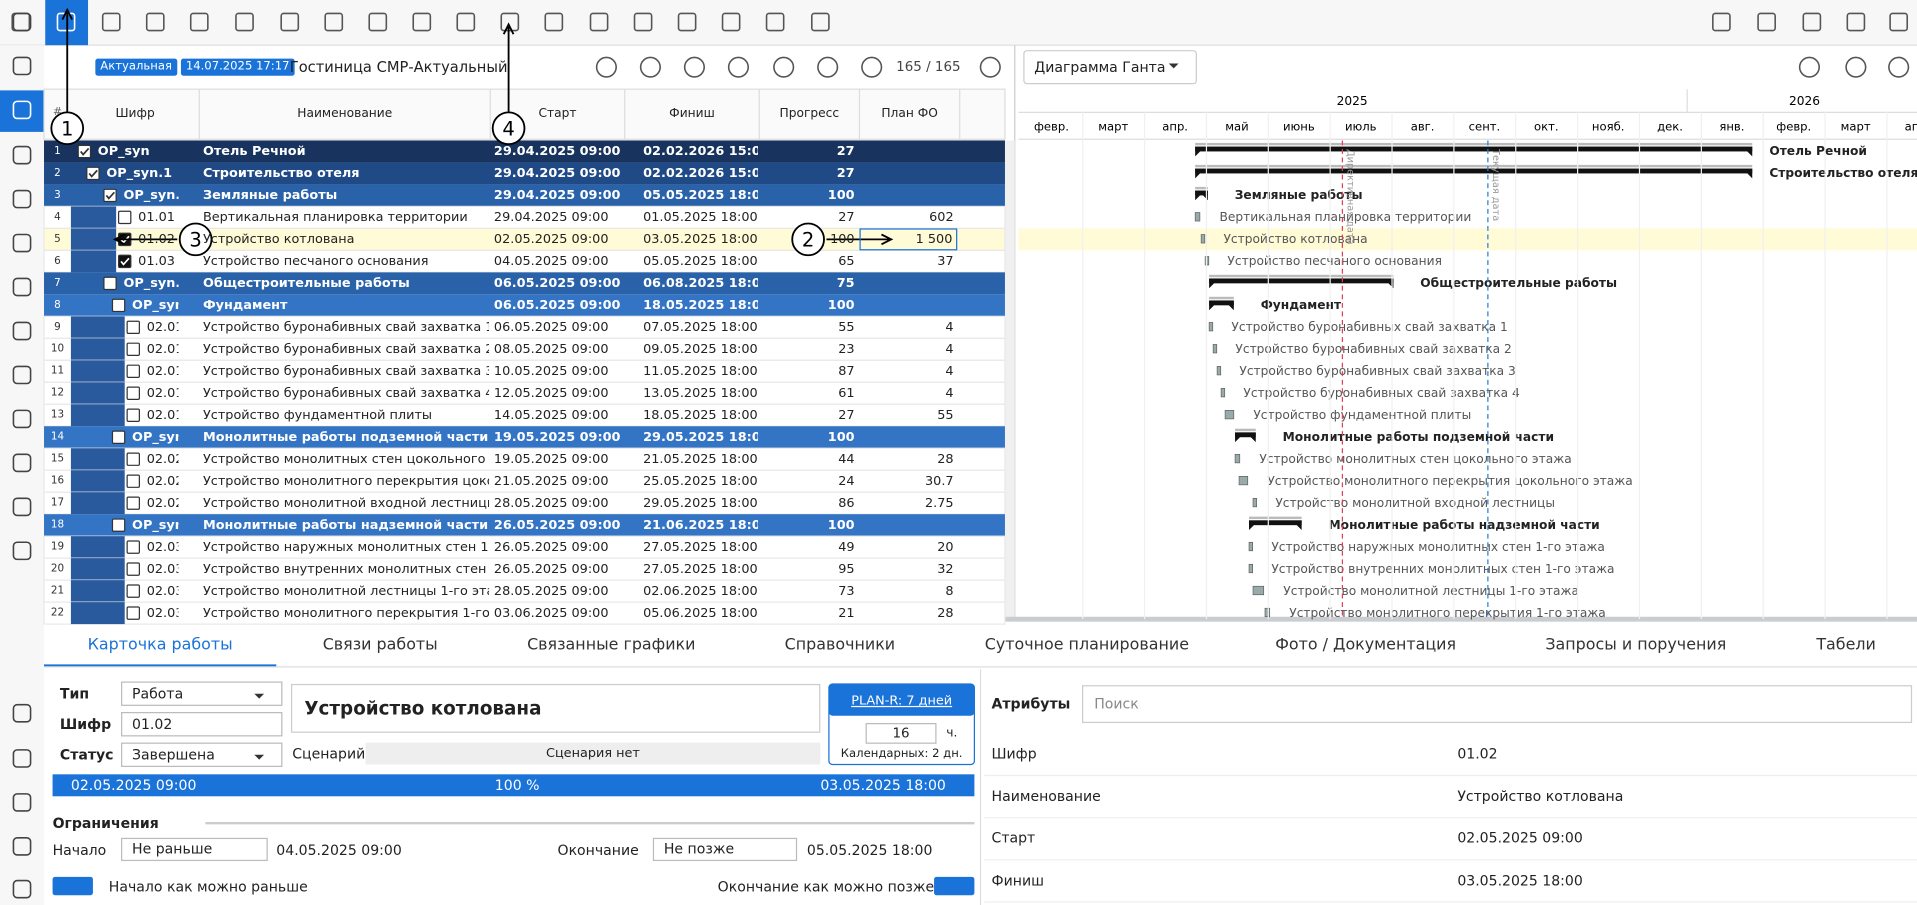 The width and height of the screenshot is (1917, 905). Describe the element at coordinates (202, 724) in the screenshot. I see `input: 01.02` at that location.